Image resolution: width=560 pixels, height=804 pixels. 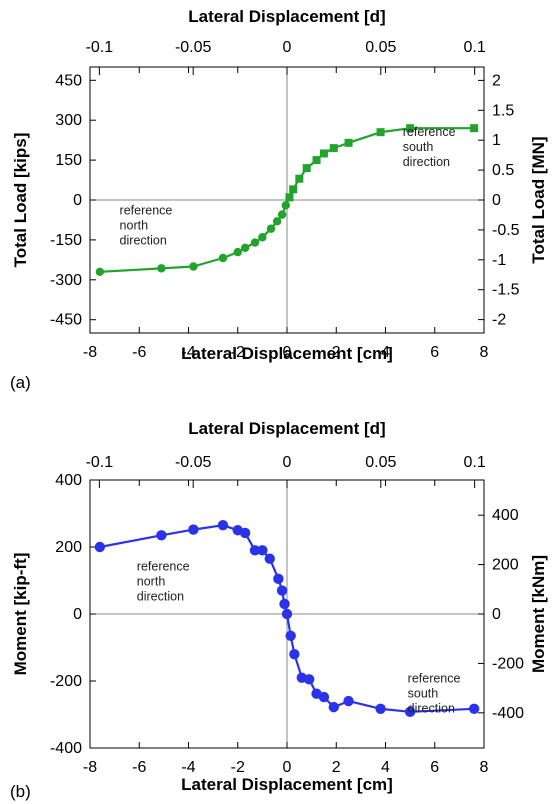 What do you see at coordinates (423, 694) in the screenshot?
I see `annotation-text: south` at bounding box center [423, 694].